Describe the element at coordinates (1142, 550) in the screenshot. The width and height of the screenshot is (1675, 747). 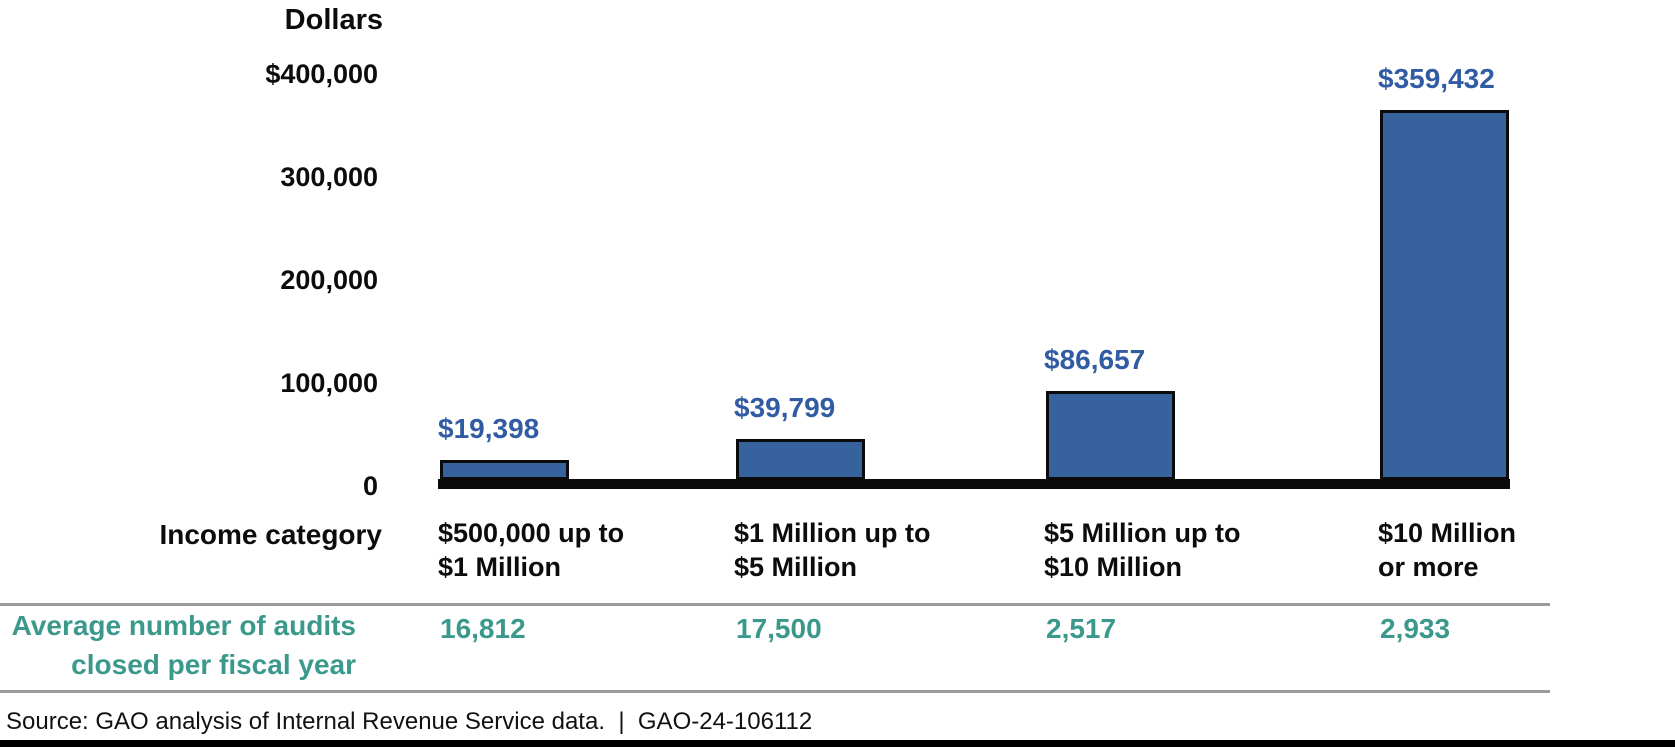
I see `category-label: $5 Million up to $10 Million` at that location.